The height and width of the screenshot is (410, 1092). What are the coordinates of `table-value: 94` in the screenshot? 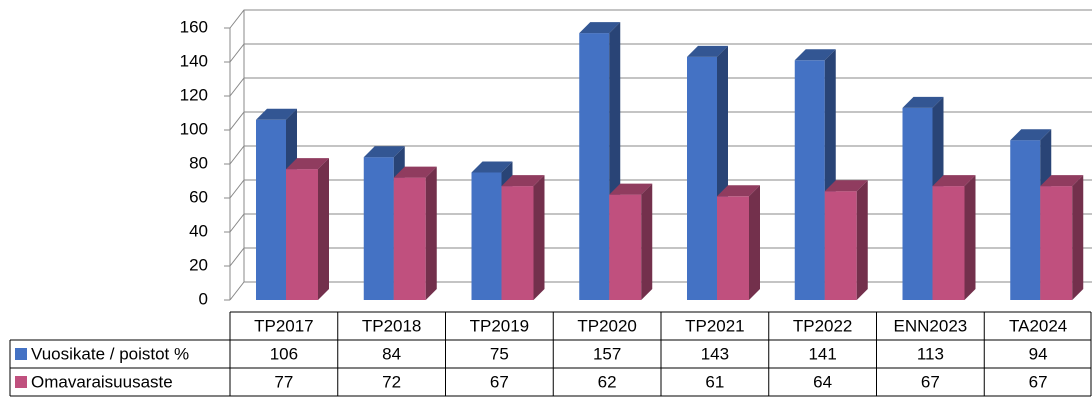 It's located at (1038, 353).